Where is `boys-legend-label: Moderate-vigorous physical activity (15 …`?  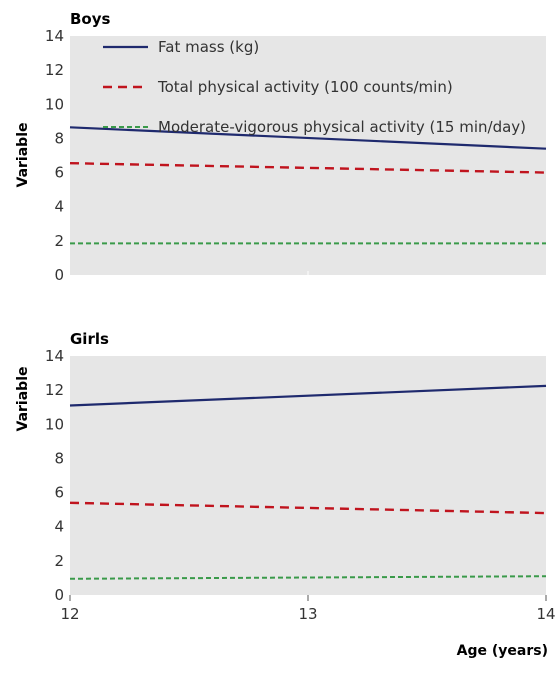 boys-legend-label: Moderate-vigorous physical activity (15 … is located at coordinates (342, 127).